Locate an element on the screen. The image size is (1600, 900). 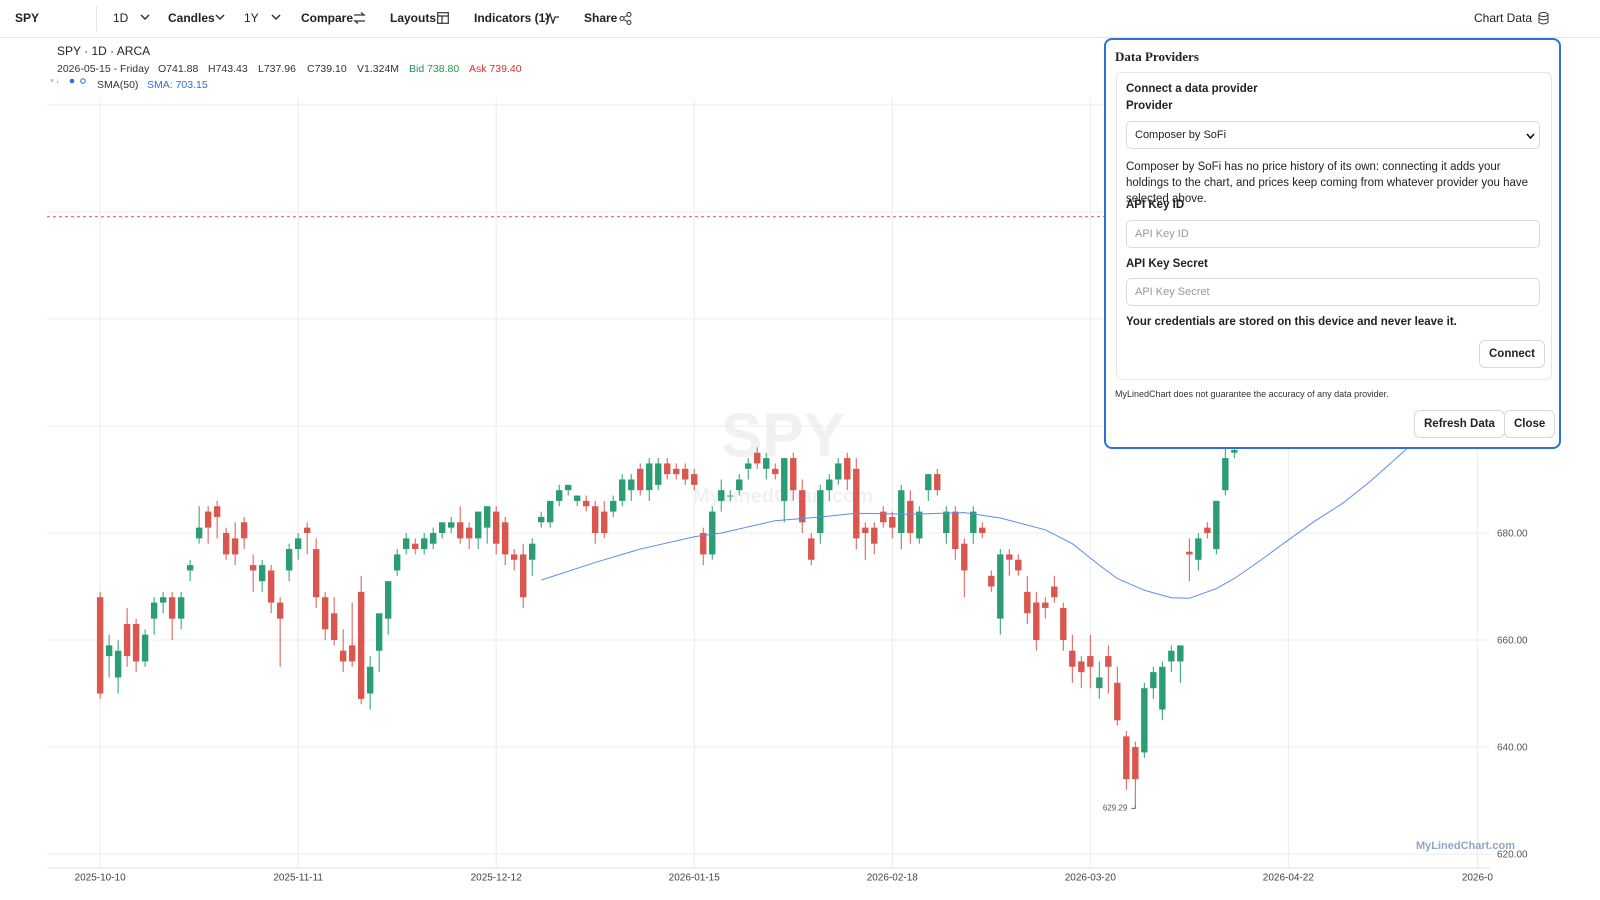
interval-button: 1D is located at coordinates (121, 18).